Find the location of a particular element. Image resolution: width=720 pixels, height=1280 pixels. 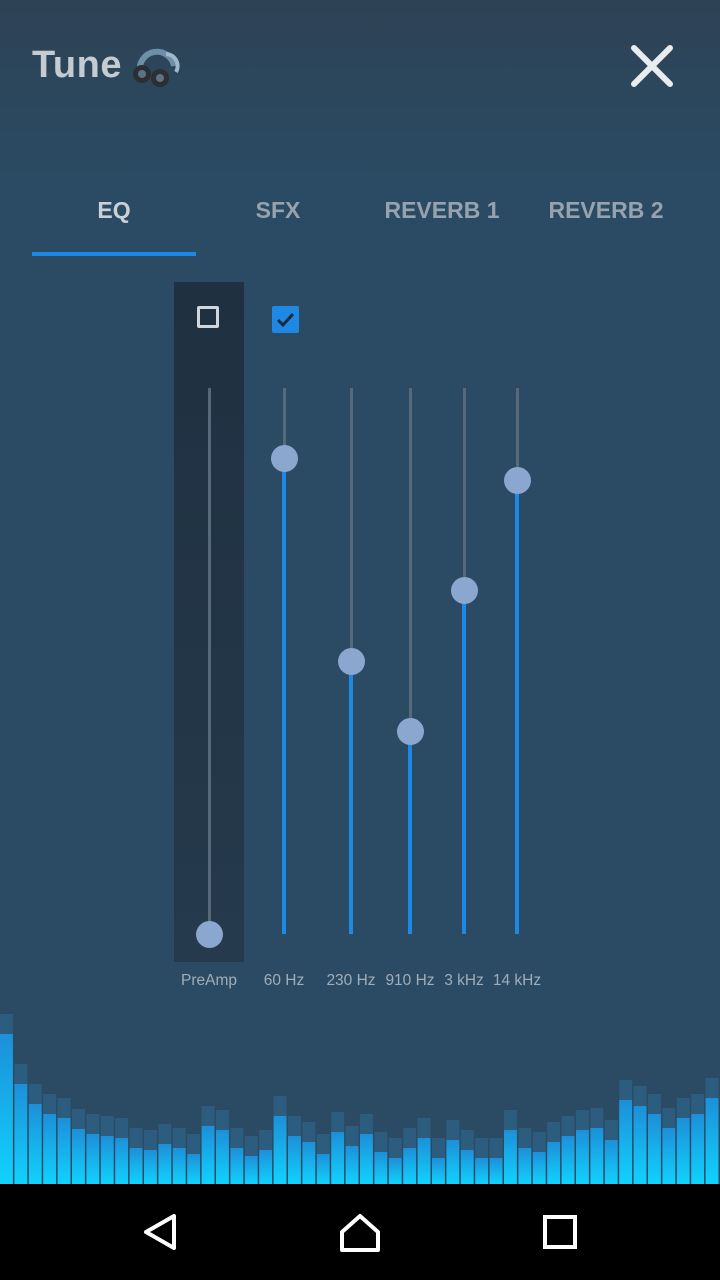

slider-fill-60hz is located at coordinates (284, 696).